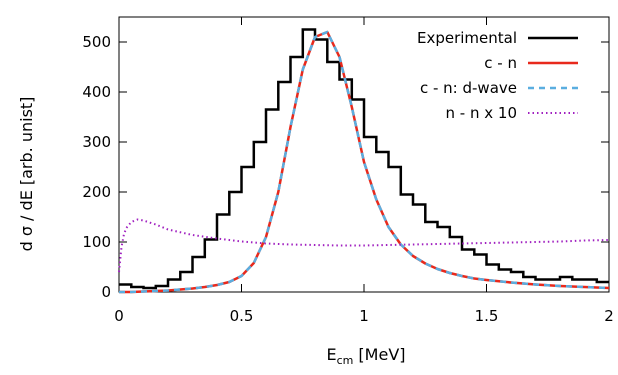 This screenshot has width=618, height=375. Describe the element at coordinates (331, 354) in the screenshot. I see `x-axis-title-main: E` at that location.